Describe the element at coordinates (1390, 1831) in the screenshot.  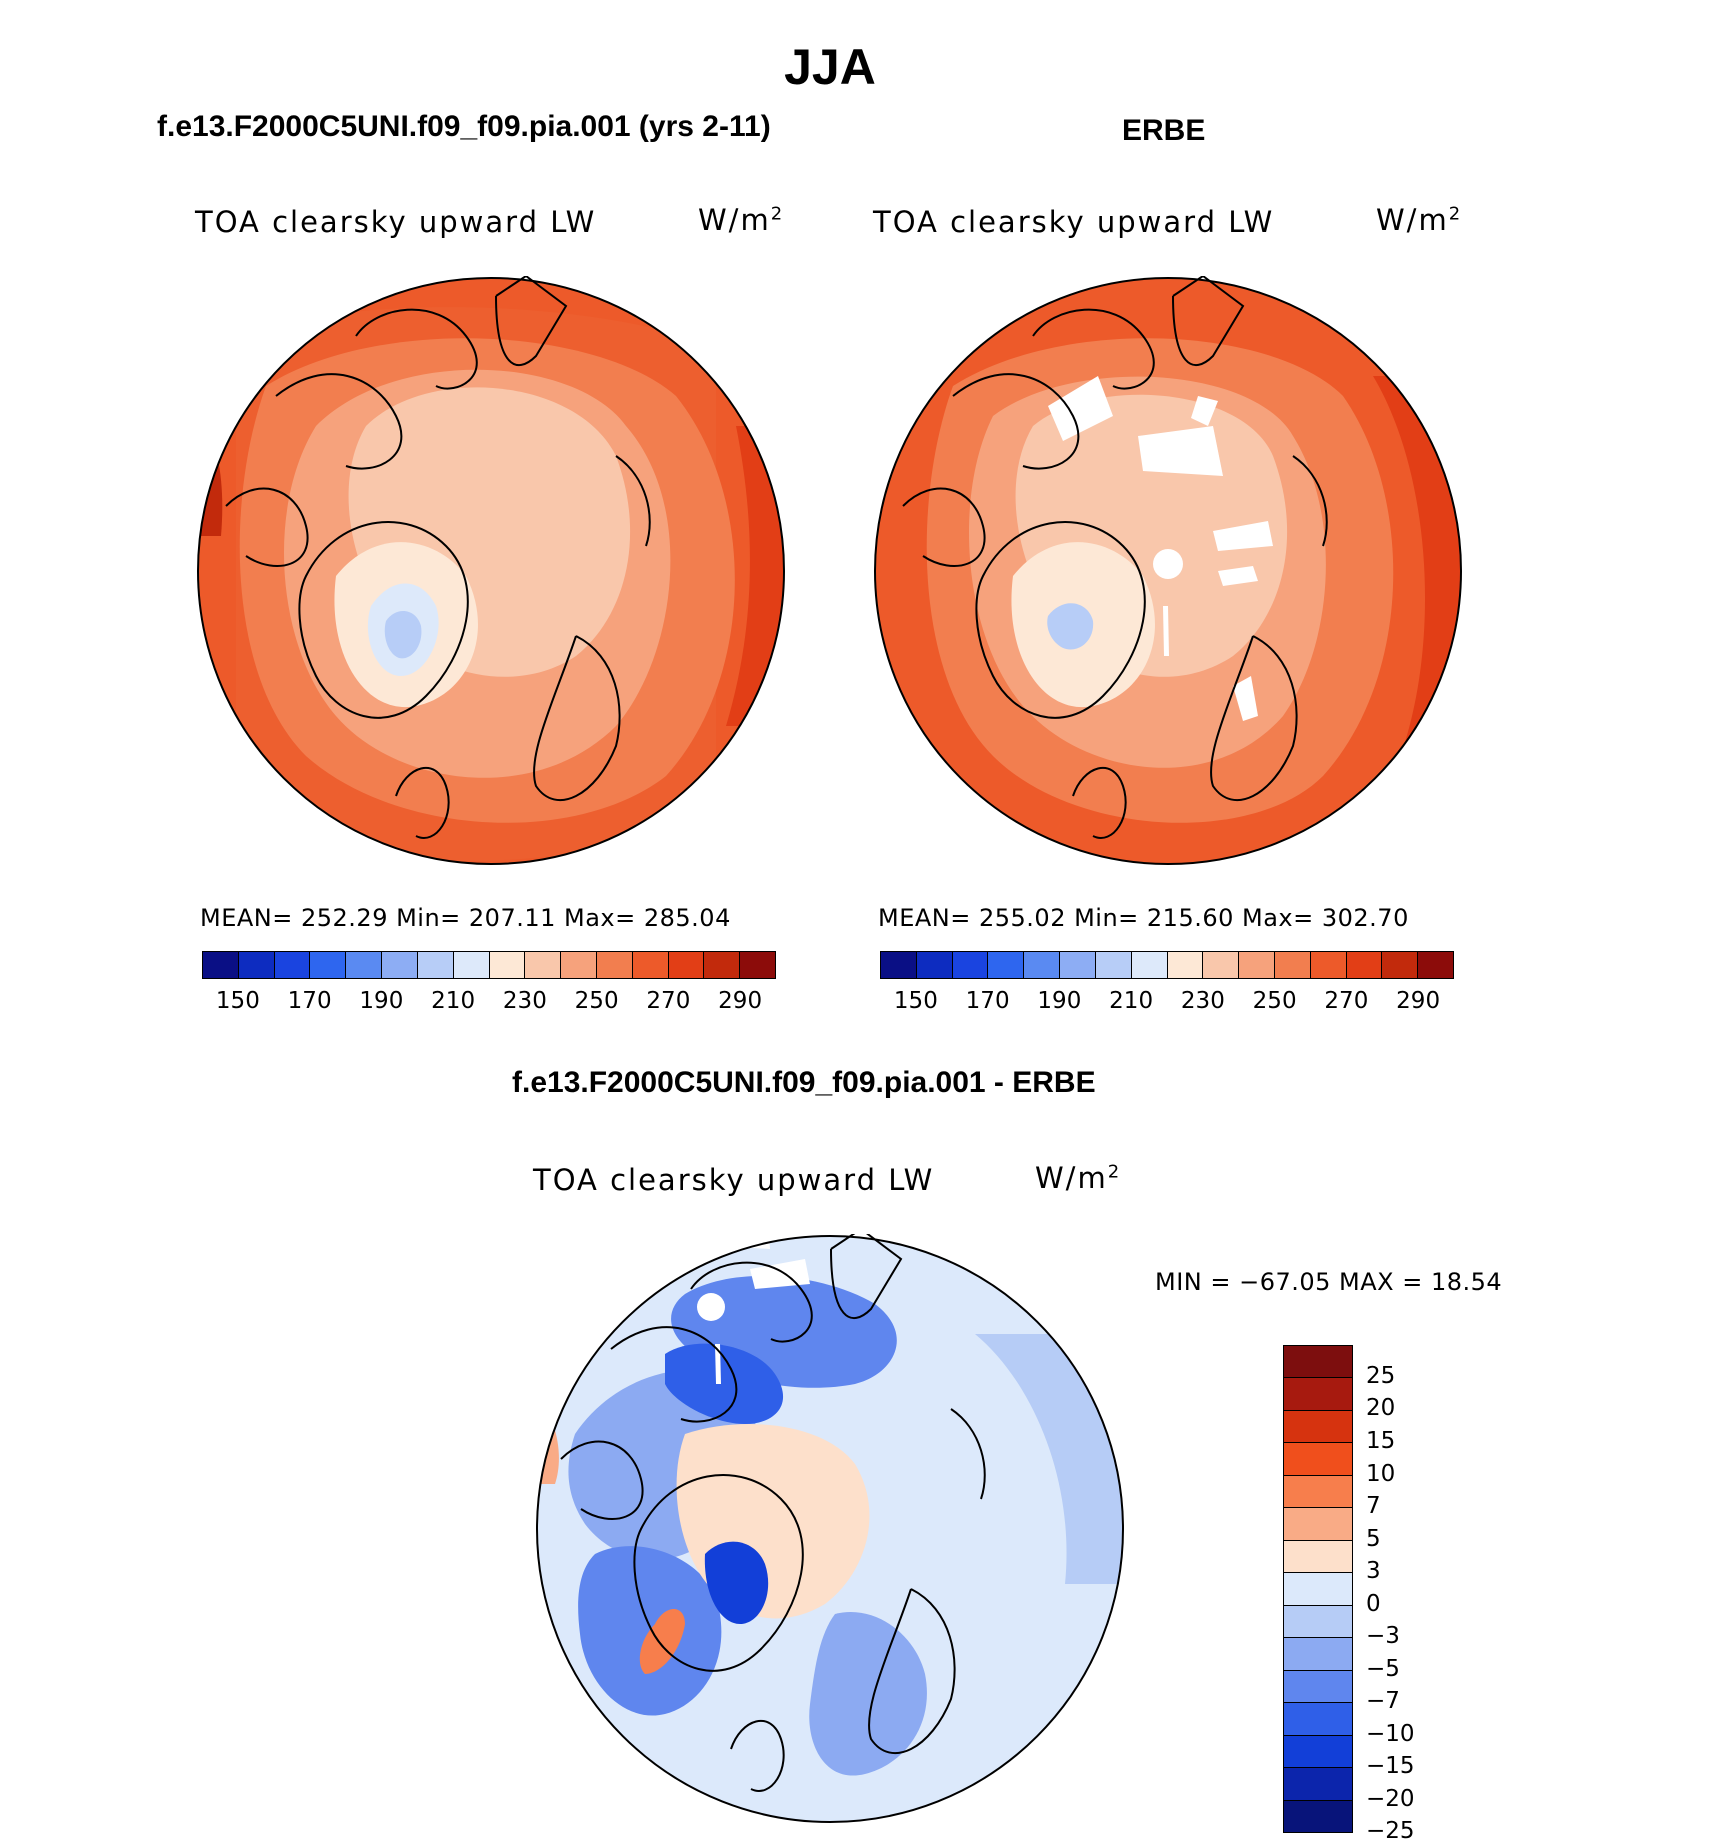
I see `diff-colorbar-tick: −25` at that location.